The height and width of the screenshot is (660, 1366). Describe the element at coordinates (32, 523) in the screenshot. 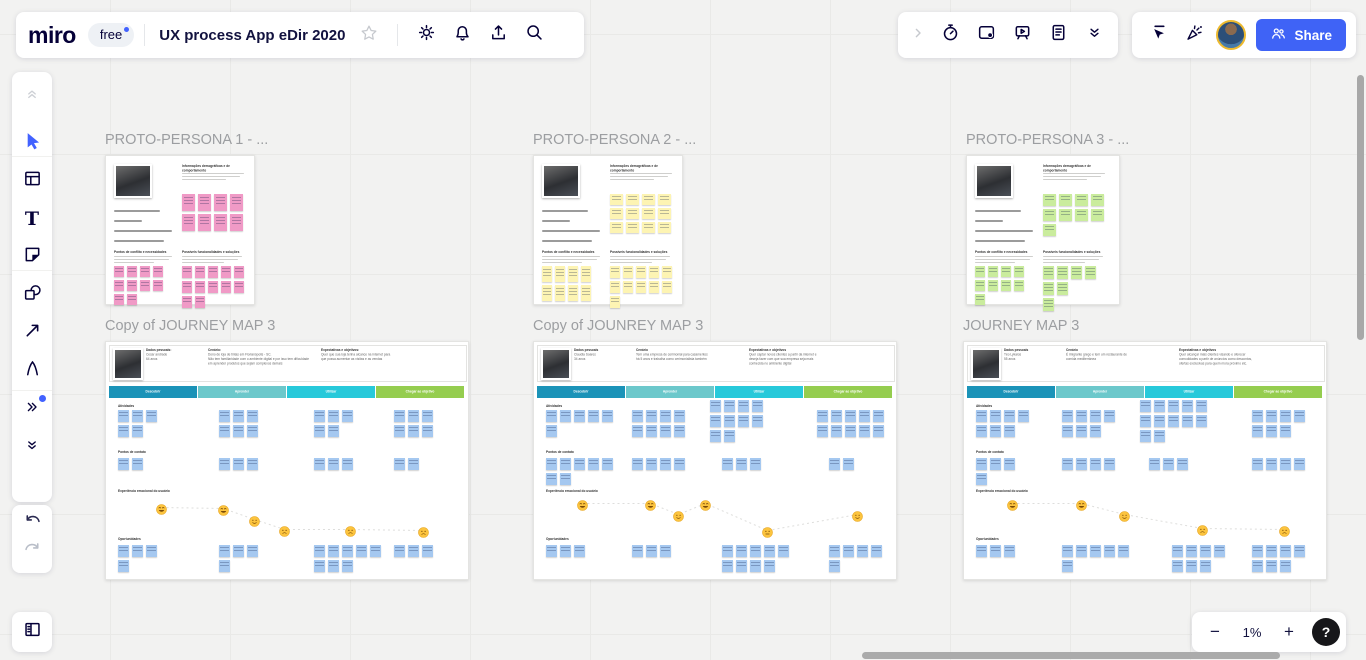

I see `undo-button` at that location.